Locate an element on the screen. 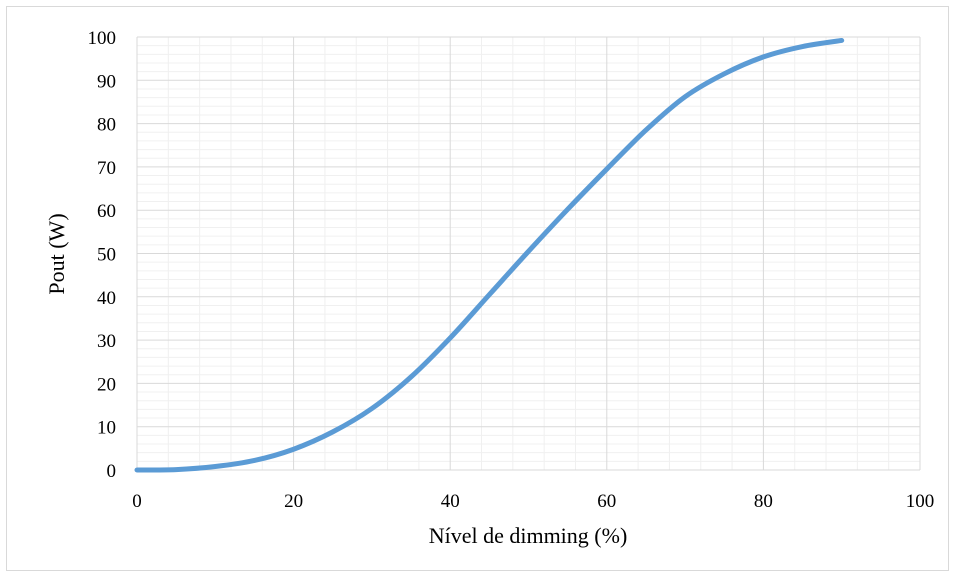  y-tick-label: 50 is located at coordinates (106, 255).